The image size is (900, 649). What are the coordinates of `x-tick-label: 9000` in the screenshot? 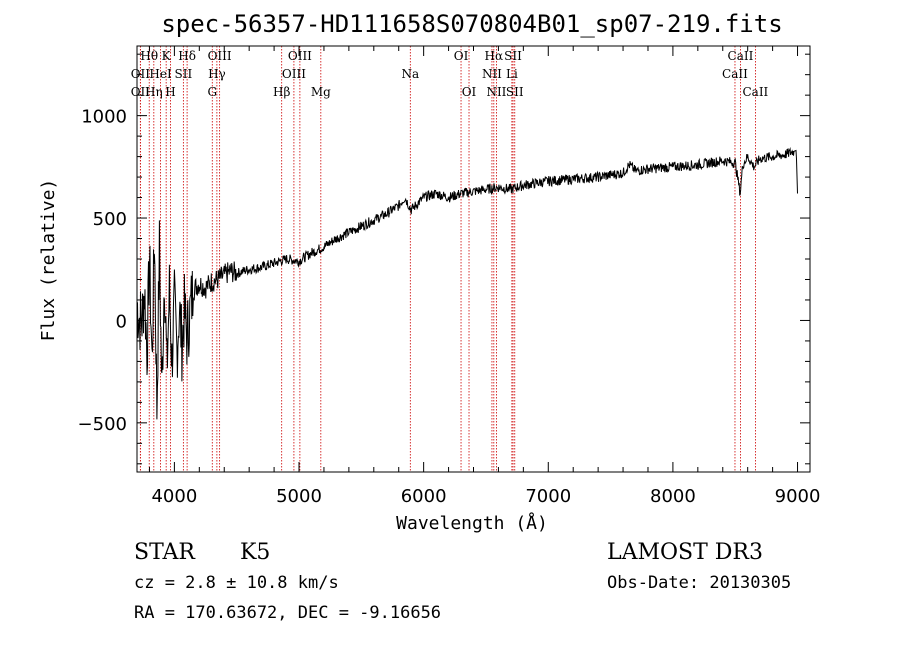 It's located at (798, 496).